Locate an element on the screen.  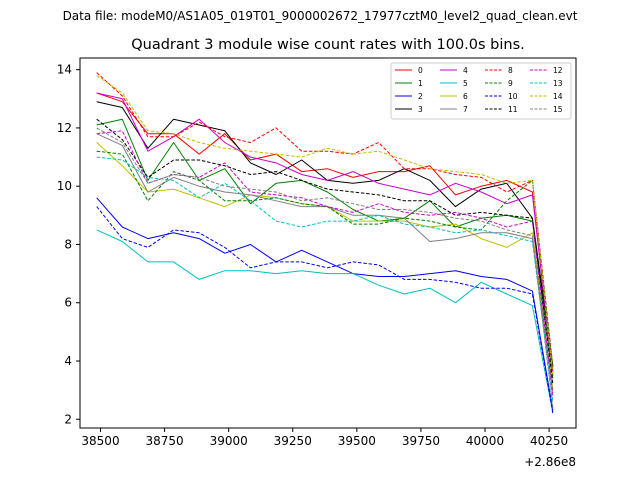
x-tick-label: 39750 is located at coordinates (421, 441).